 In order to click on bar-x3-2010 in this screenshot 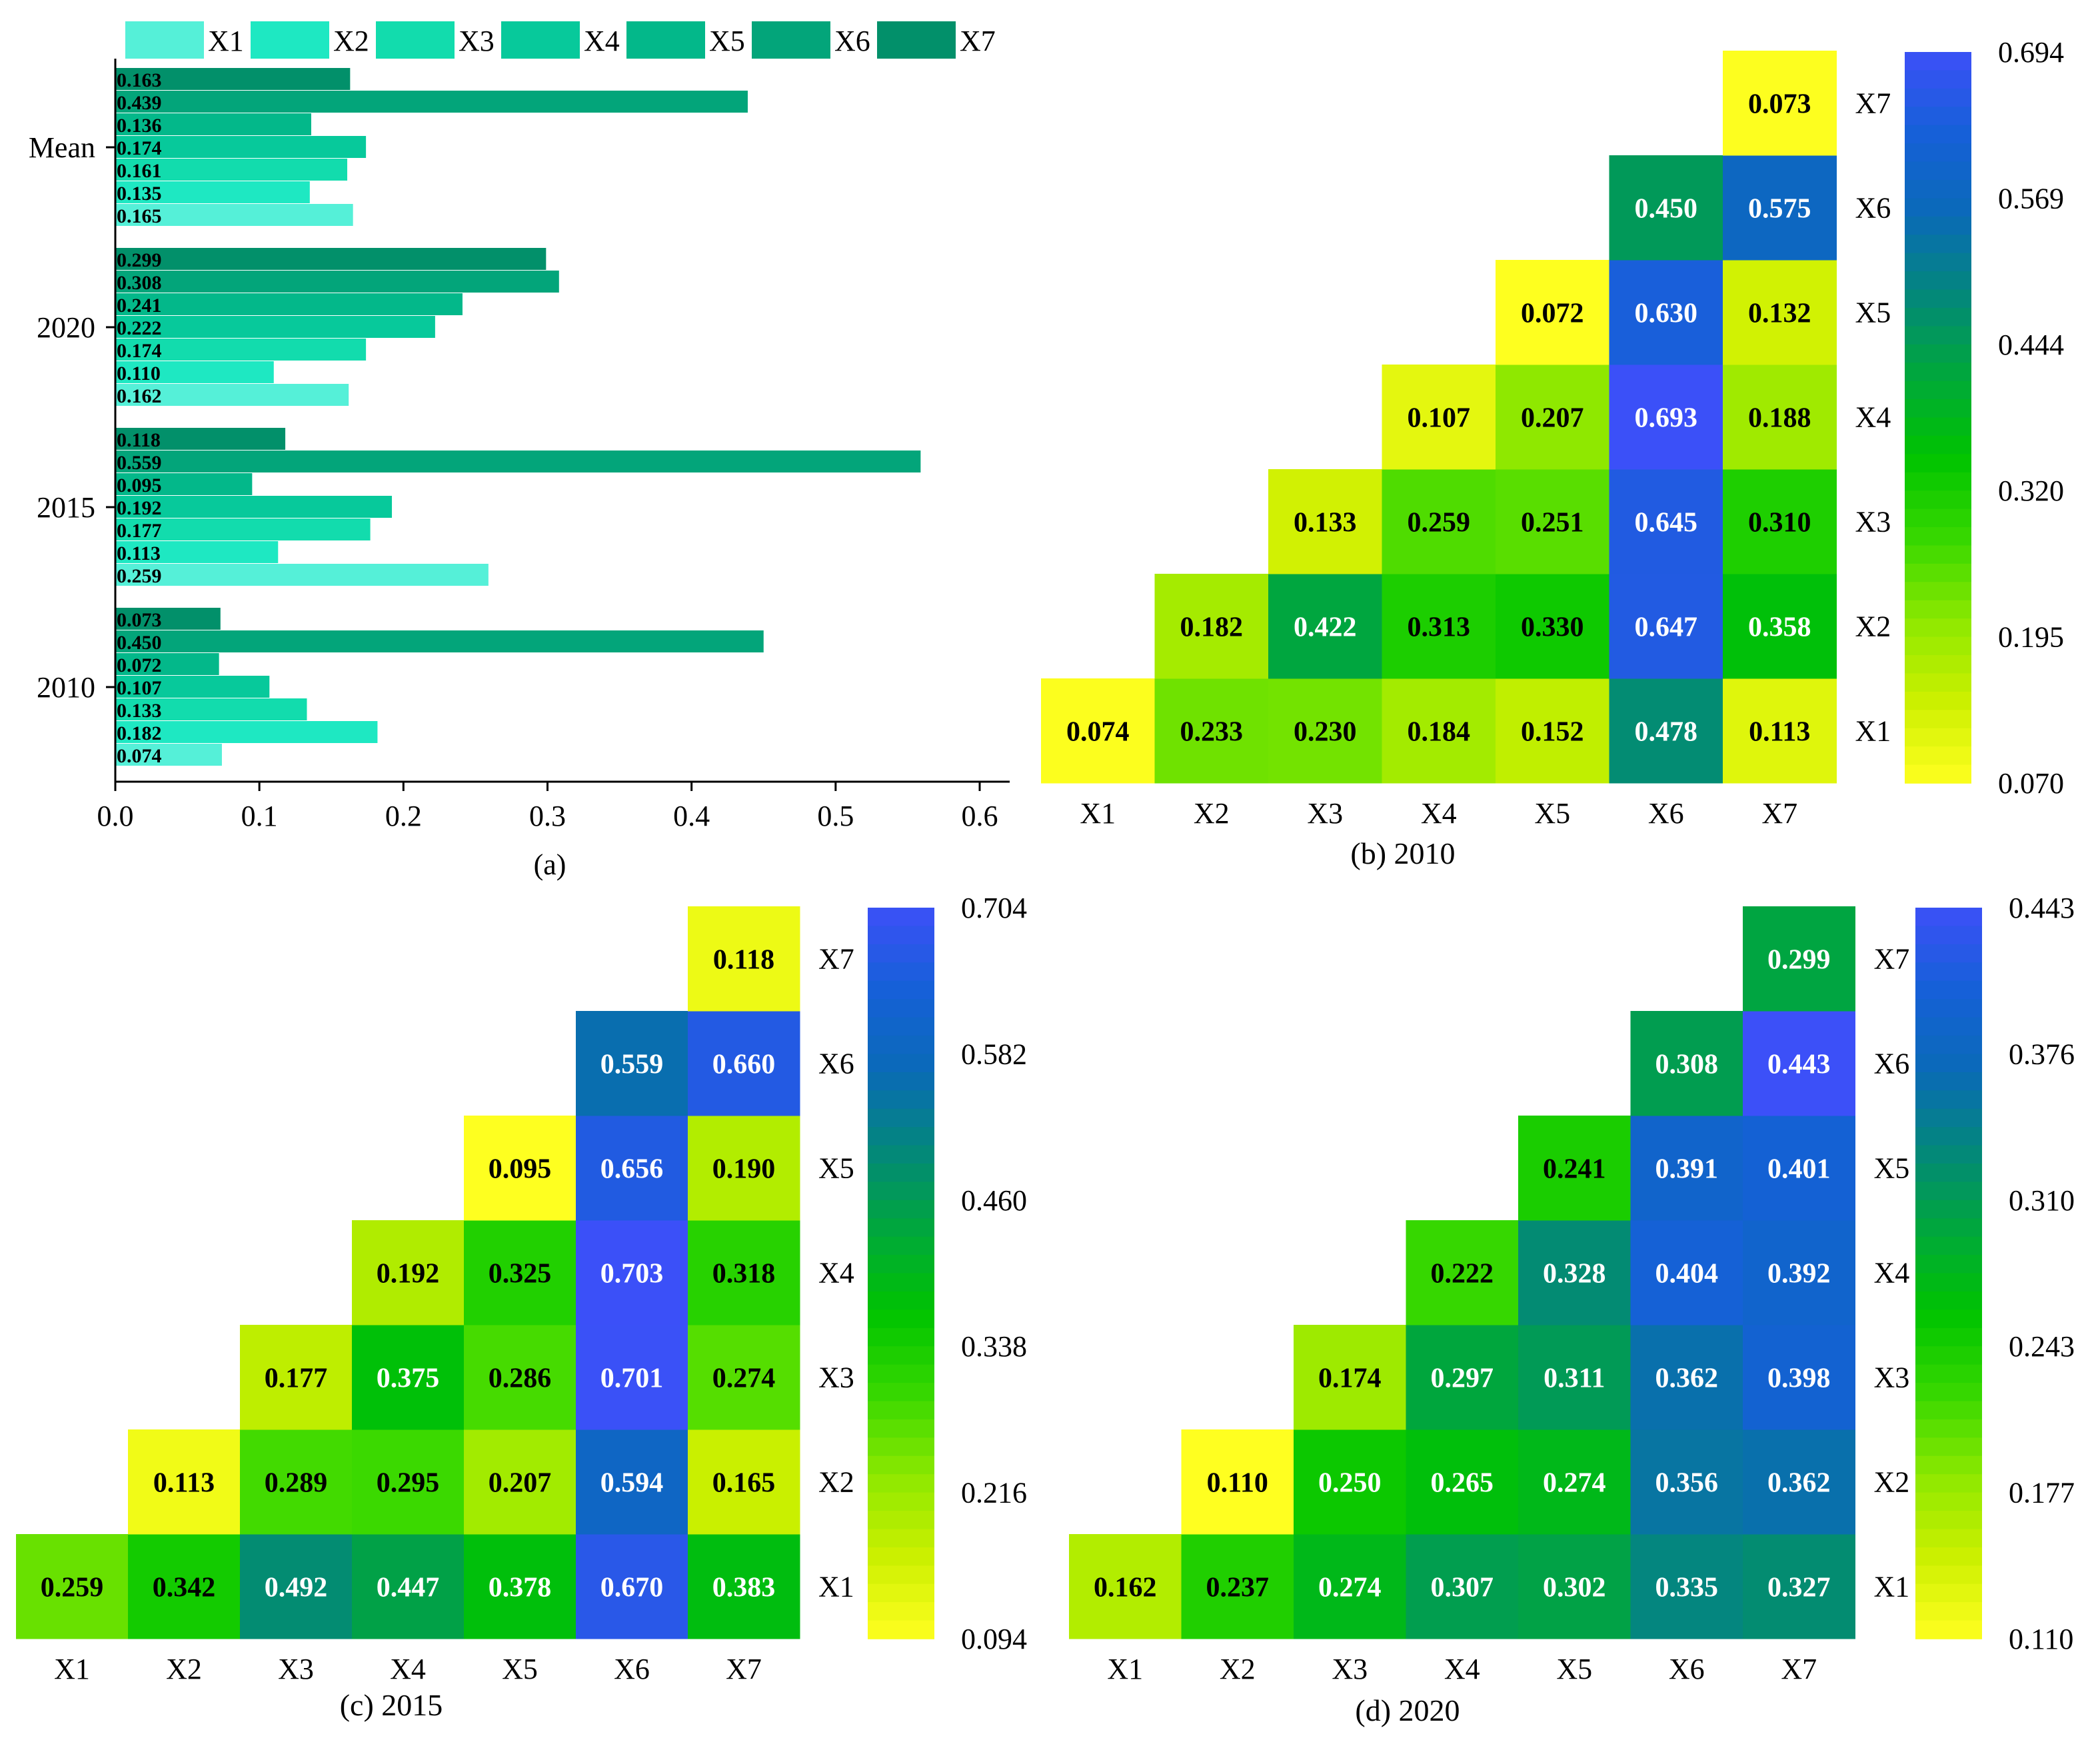, I will do `click(211, 709)`.